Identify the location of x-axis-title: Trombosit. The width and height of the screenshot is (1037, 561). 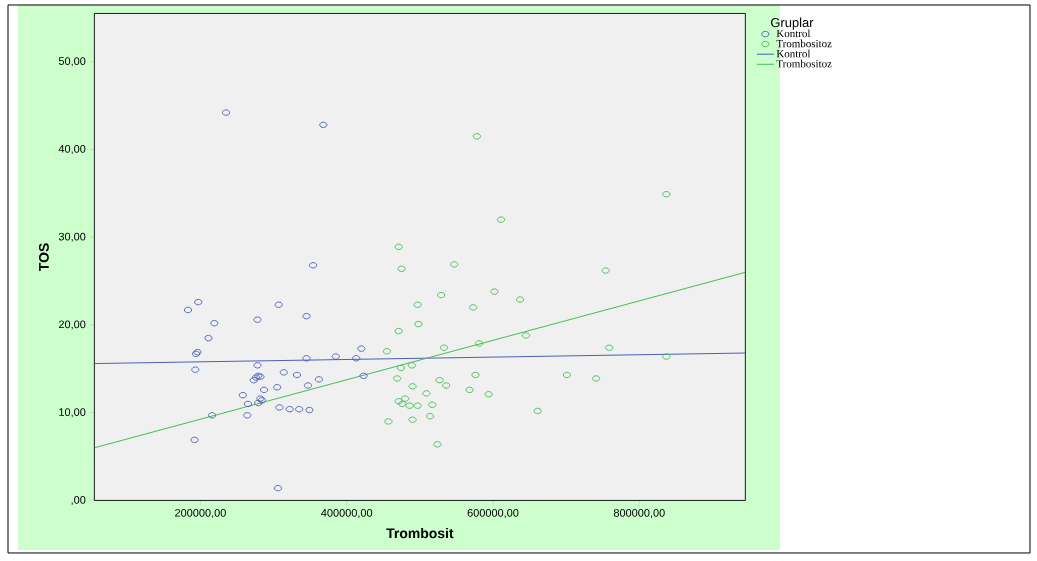
(420, 533).